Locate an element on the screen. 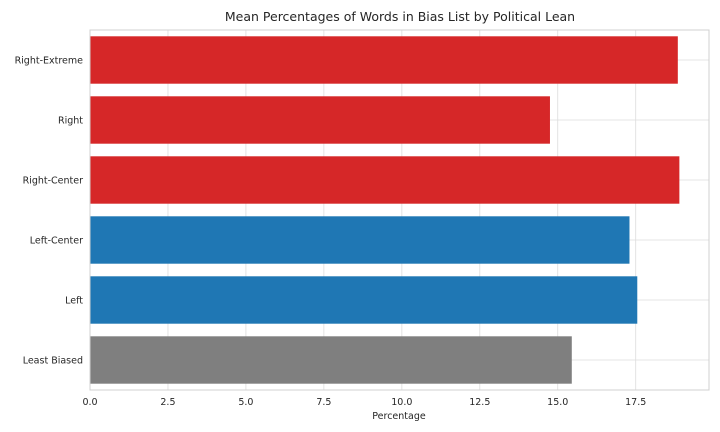 This screenshot has width=720, height=432. bar-least-biased is located at coordinates (331, 360).